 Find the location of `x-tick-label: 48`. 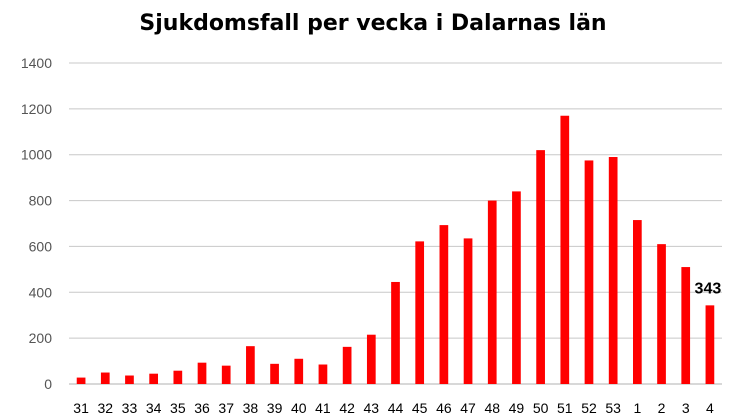

x-tick-label: 48 is located at coordinates (492, 408).